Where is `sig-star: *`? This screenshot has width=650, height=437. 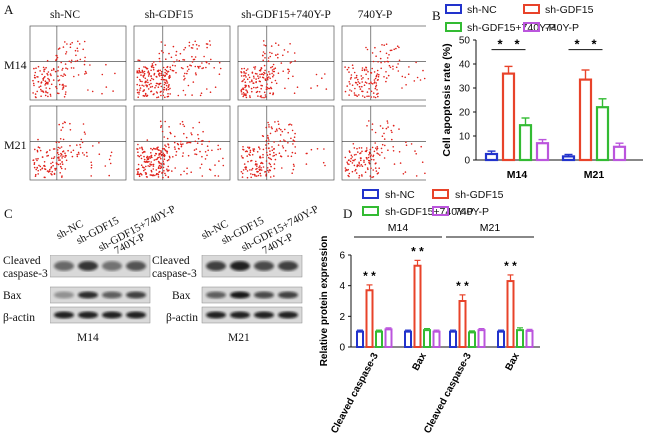
sig-star: * is located at coordinates (517, 44).